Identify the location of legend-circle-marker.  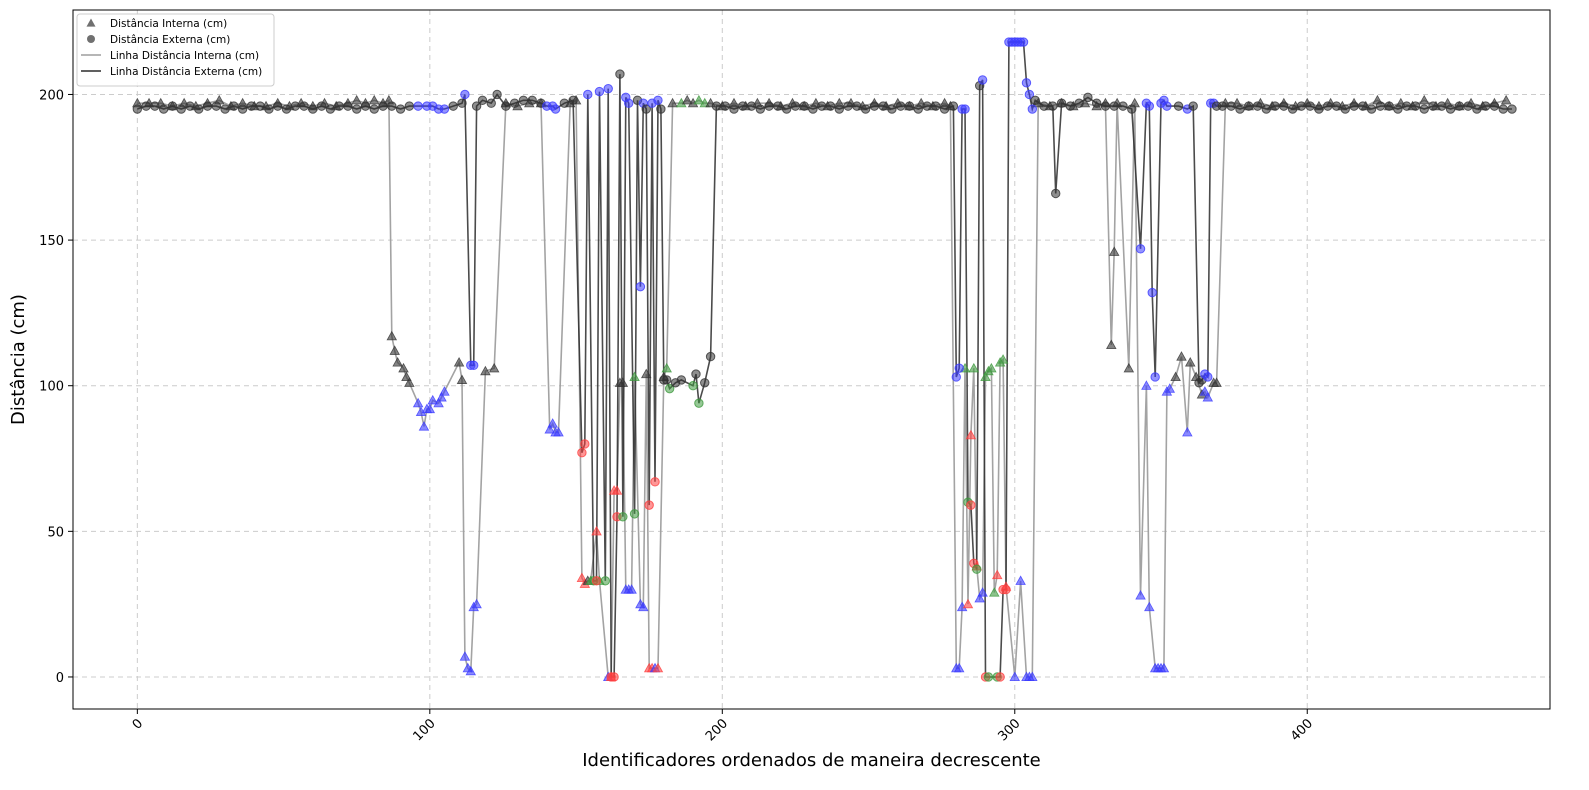
(91, 39).